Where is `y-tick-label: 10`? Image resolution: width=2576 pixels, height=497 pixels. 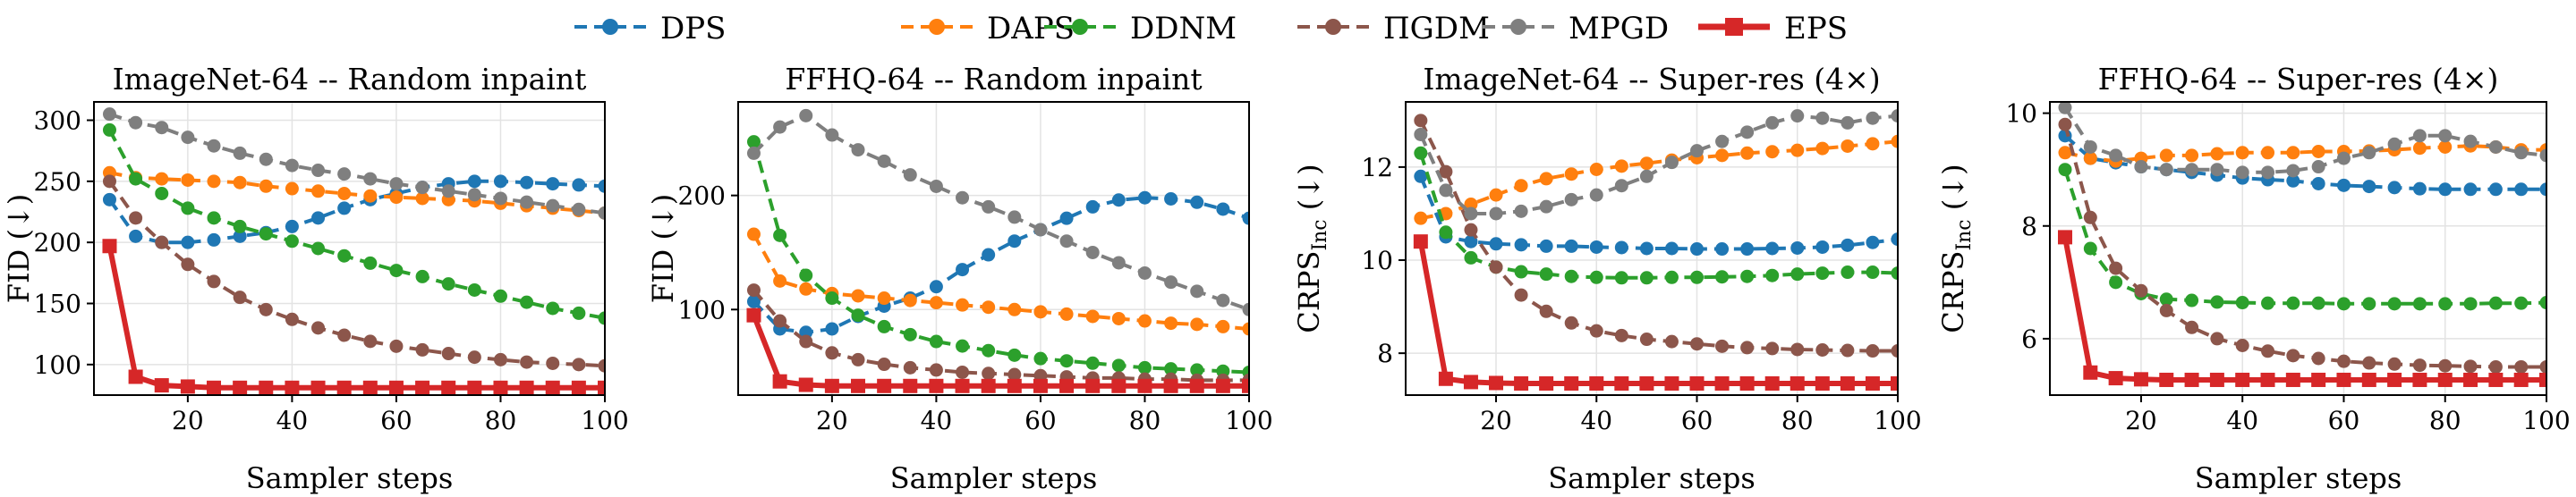 y-tick-label: 10 is located at coordinates (1377, 260).